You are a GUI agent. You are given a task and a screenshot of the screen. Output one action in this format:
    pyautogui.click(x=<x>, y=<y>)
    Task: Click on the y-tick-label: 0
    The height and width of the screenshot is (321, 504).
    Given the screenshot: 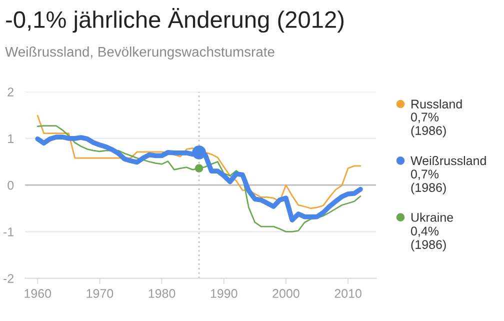 What is the action you would take?
    pyautogui.click(x=11, y=185)
    